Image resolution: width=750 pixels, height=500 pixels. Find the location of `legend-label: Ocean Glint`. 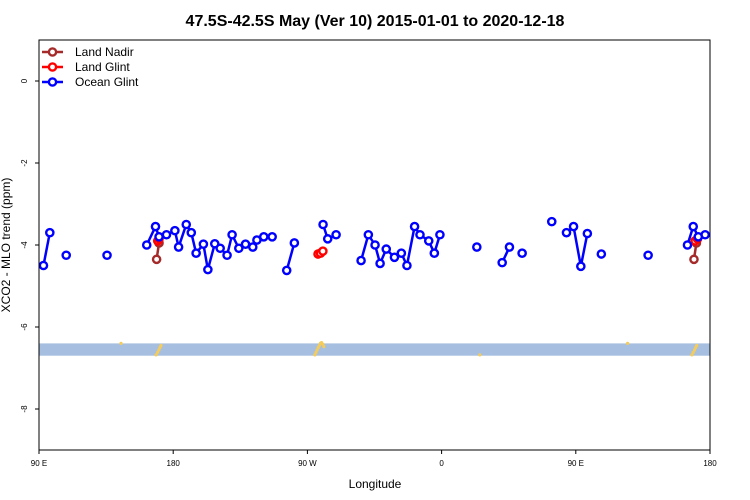

legend-label: Ocean Glint is located at coordinates (107, 82).